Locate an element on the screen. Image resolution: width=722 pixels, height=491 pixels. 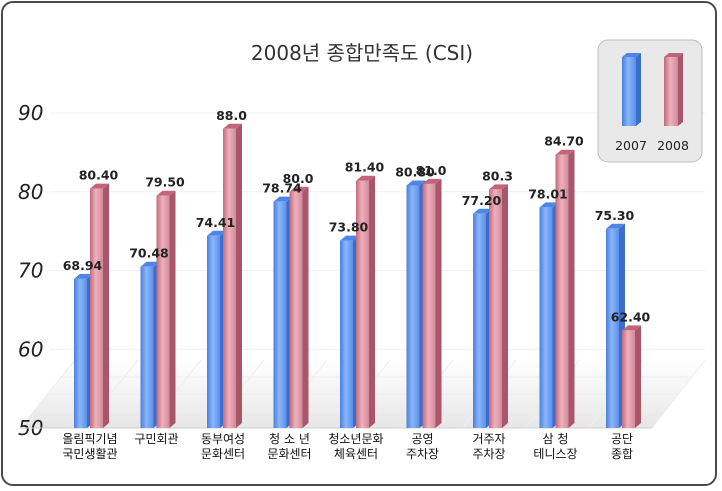
value-label-2007-0: 68.94 is located at coordinates (83, 265).